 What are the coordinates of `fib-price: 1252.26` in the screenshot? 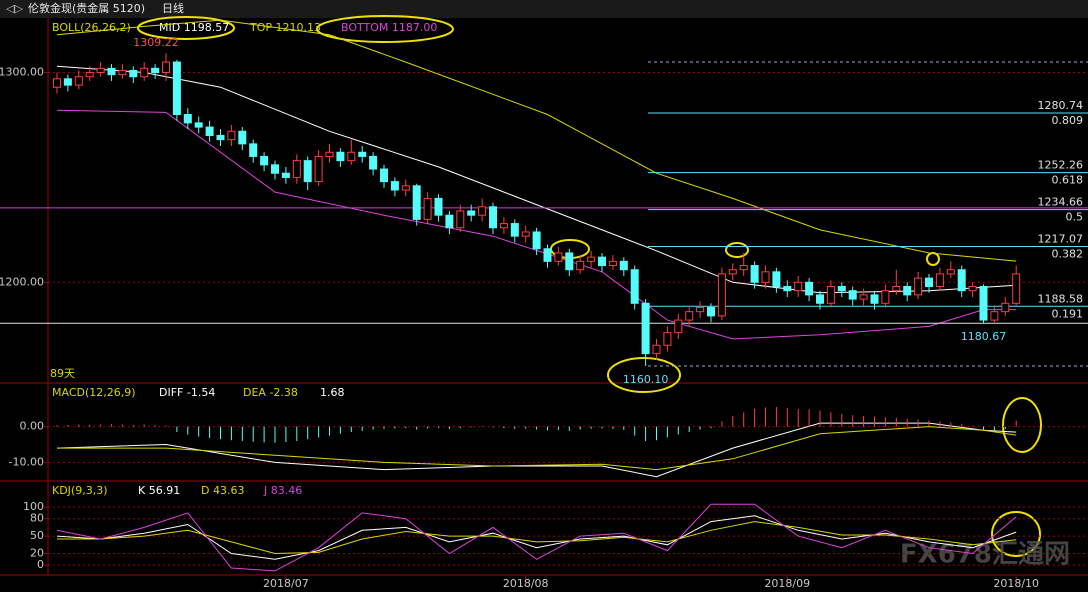 It's located at (1061, 165).